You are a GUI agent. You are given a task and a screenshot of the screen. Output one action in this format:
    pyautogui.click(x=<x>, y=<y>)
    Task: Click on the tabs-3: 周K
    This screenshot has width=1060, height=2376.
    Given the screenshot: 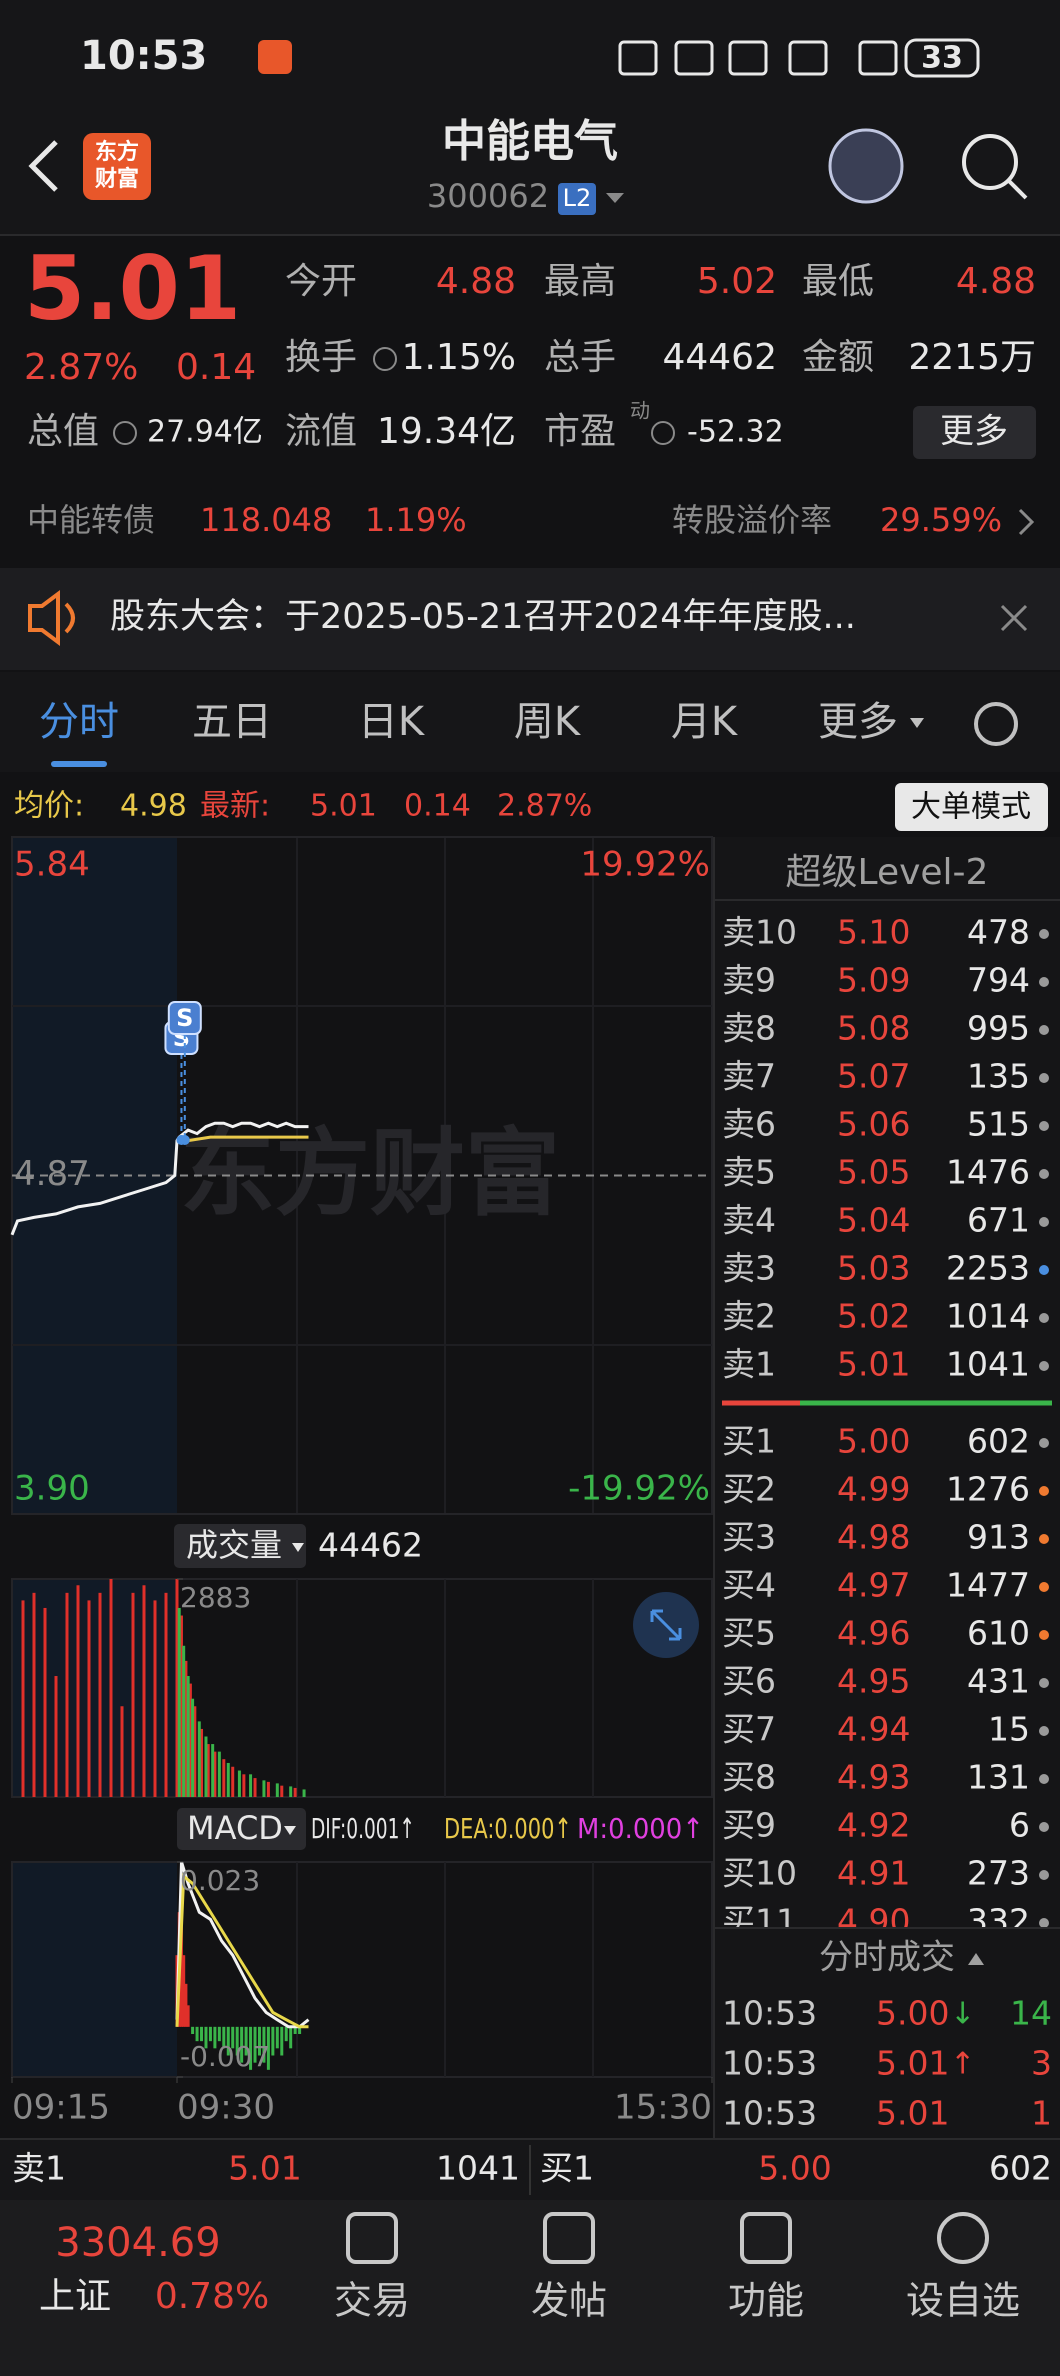 What is the action you would take?
    pyautogui.click(x=548, y=722)
    